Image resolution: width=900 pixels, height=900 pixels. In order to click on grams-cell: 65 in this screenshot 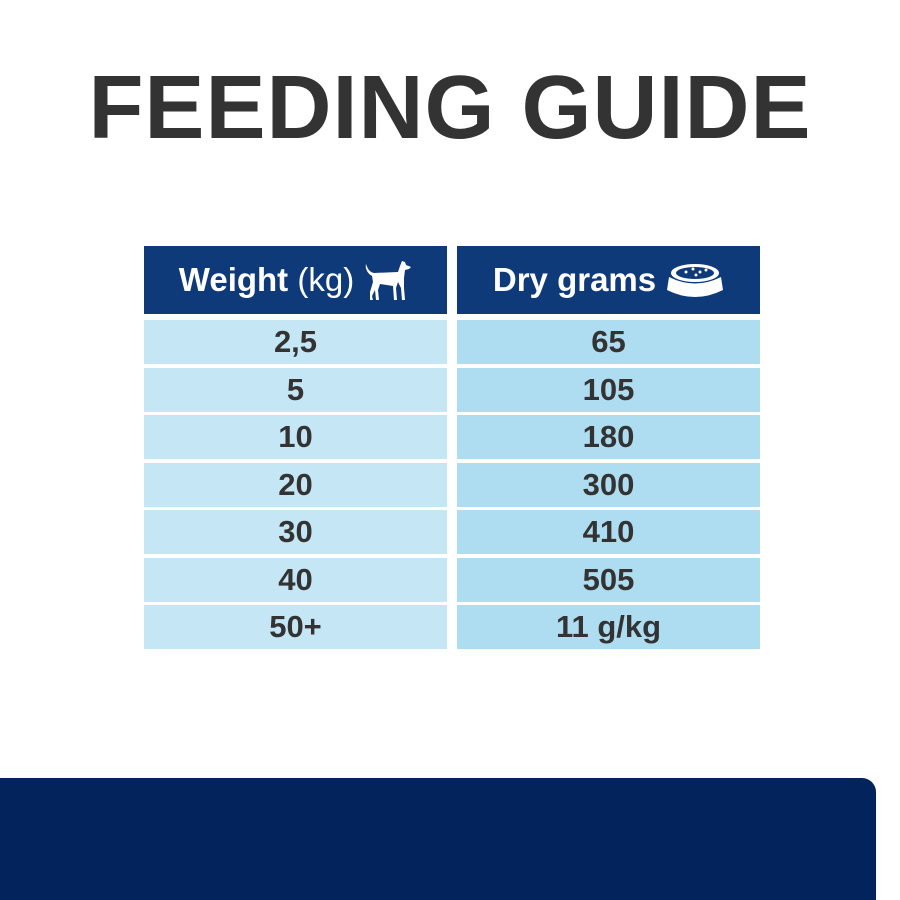, I will do `click(608, 342)`.